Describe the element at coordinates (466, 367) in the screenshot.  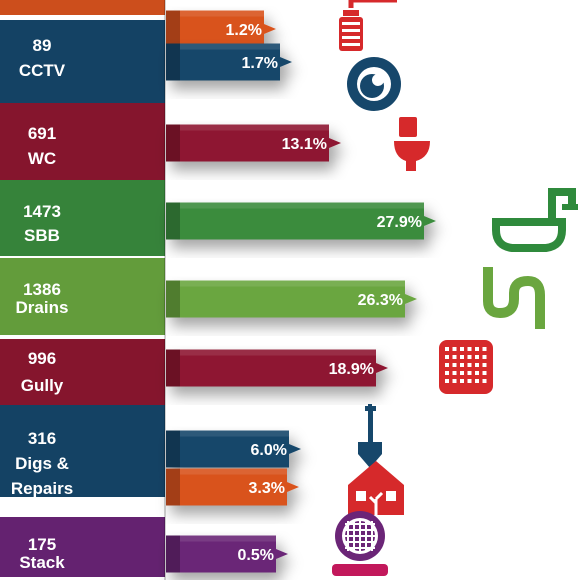
I see `gully-grate-icon` at that location.